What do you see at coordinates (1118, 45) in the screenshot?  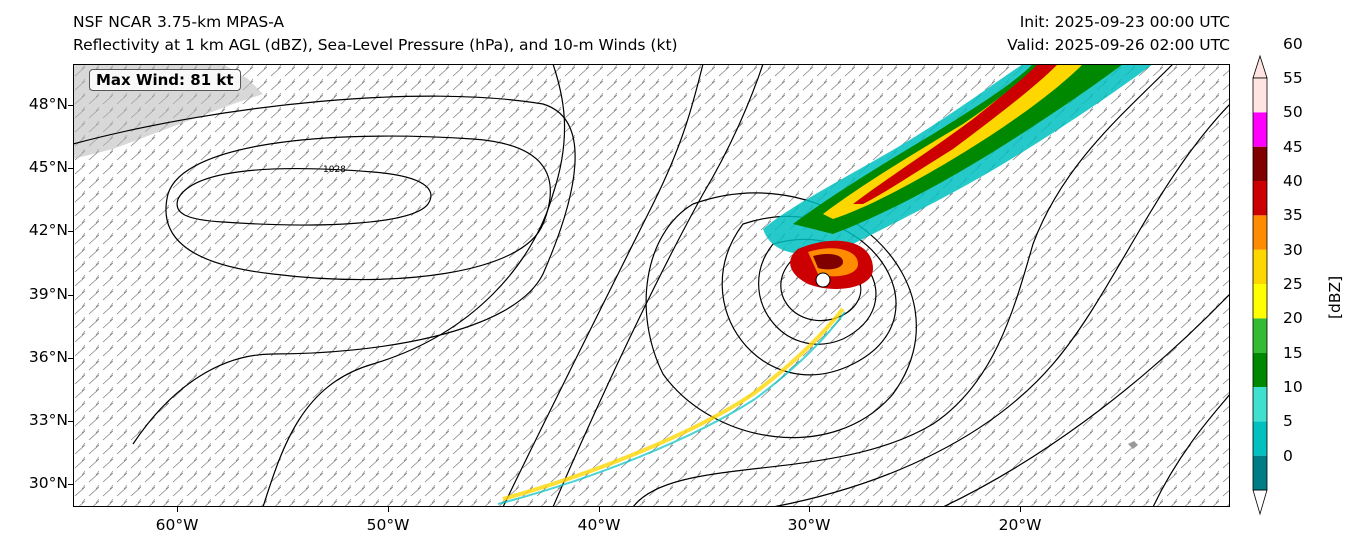 I see `valid-time: Valid: 2025-09-26 02:00 UTC` at bounding box center [1118, 45].